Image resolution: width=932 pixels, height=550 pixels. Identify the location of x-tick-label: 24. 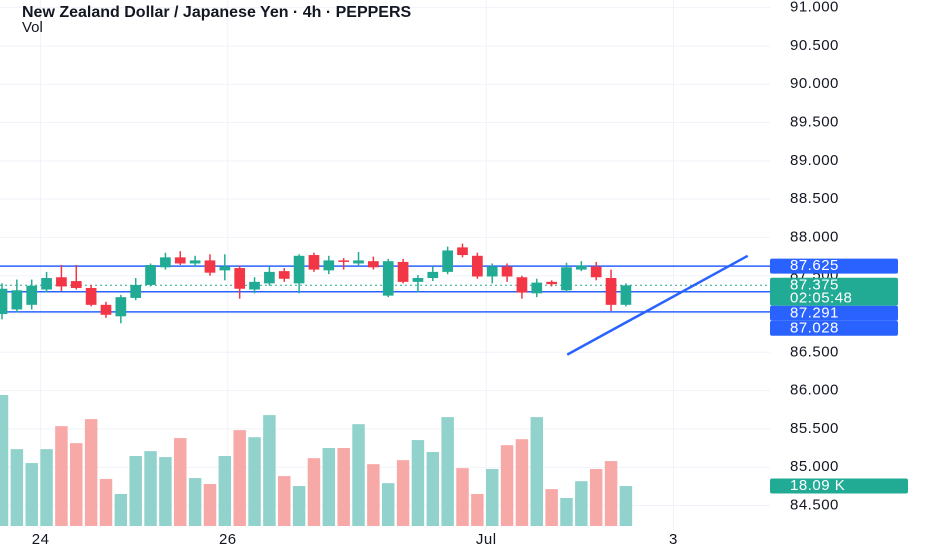
(41, 539).